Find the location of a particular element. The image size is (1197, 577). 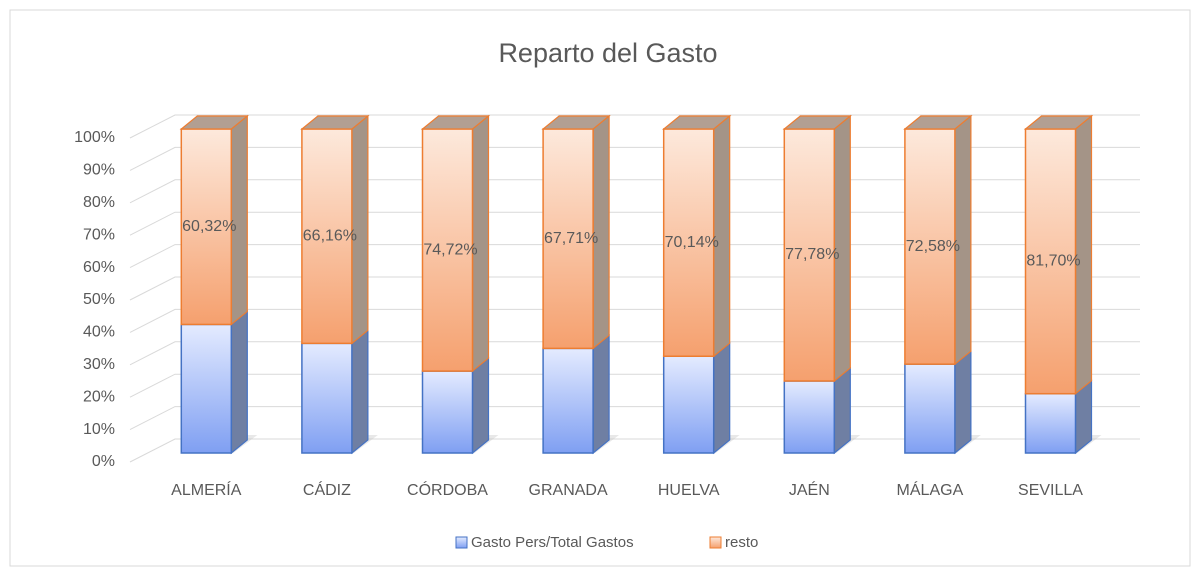

legend-label: Gasto Pers/Total Gastos is located at coordinates (552, 542).